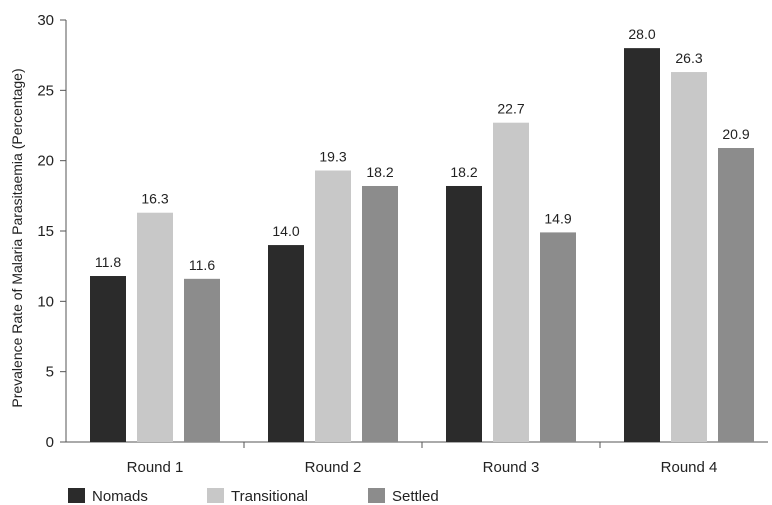 The width and height of the screenshot is (772, 505). Describe the element at coordinates (108, 262) in the screenshot. I see `data-label: 11.8` at that location.